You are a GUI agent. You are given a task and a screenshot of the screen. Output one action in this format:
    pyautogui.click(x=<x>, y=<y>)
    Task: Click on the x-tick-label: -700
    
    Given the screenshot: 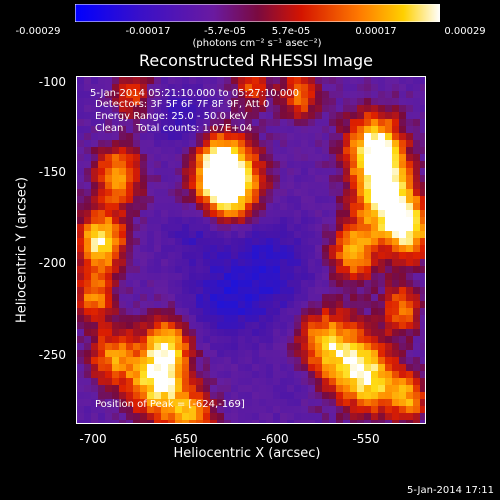 What is the action you would take?
    pyautogui.click(x=93, y=439)
    